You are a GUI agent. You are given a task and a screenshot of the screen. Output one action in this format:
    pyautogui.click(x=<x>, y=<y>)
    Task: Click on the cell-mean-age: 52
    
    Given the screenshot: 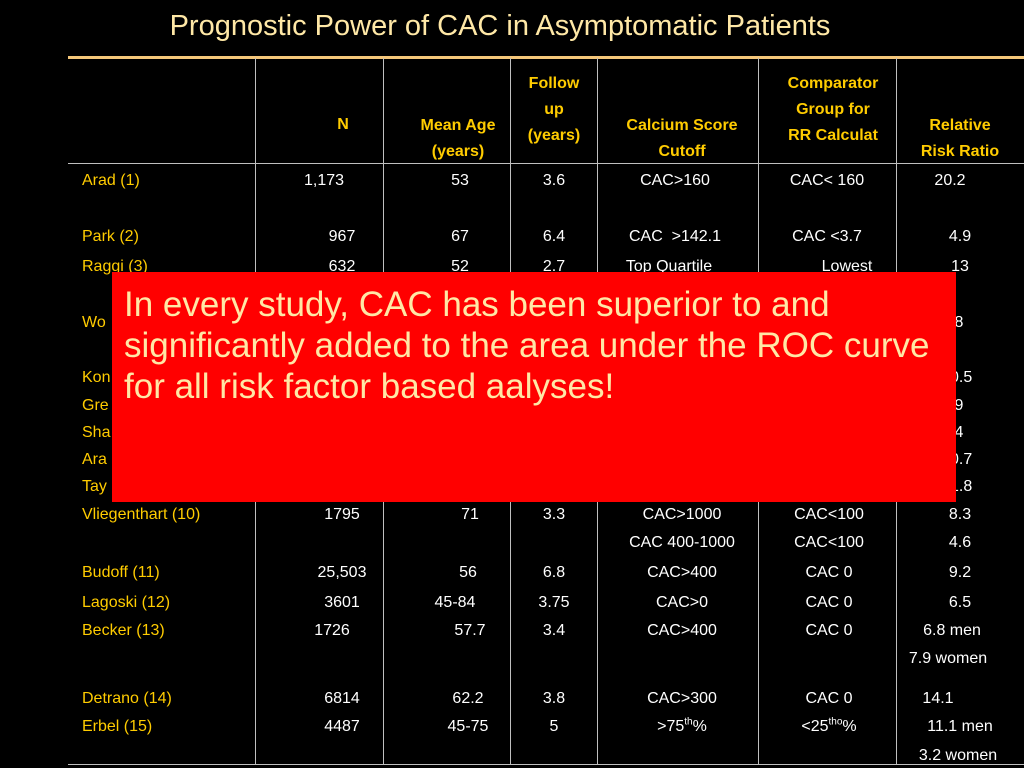 What is the action you would take?
    pyautogui.click(x=460, y=266)
    